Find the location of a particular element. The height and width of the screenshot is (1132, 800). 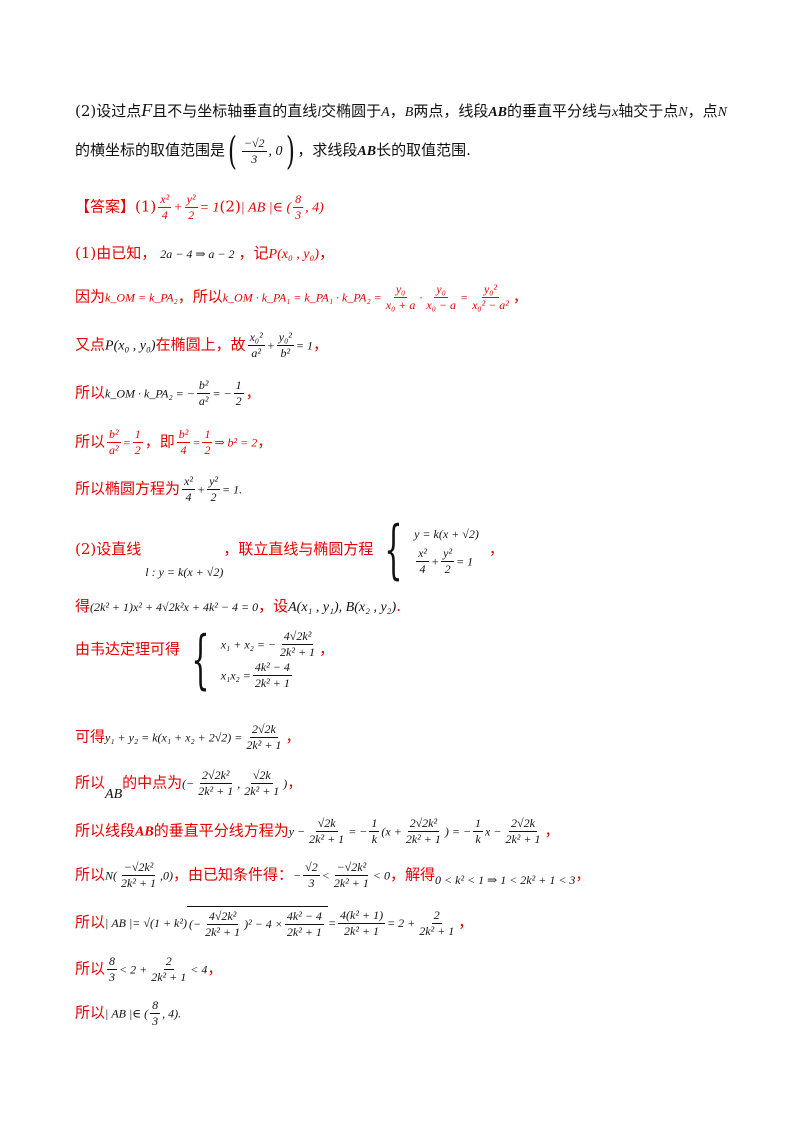

point-f: F is located at coordinates (147, 110).